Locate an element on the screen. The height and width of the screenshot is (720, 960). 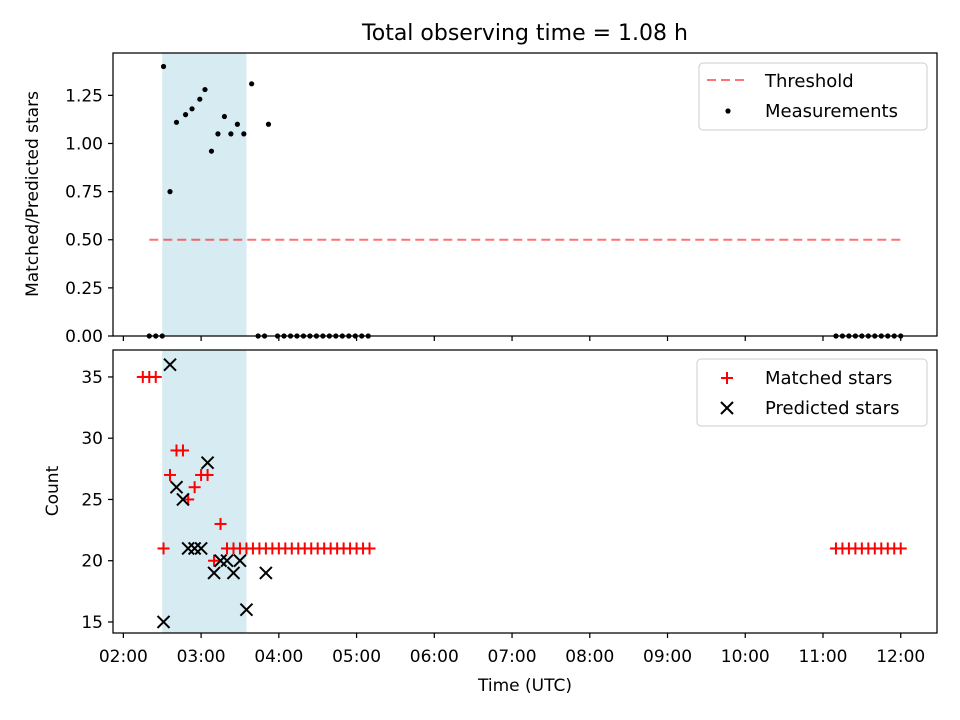
count-legend: Matched stars Predicted stars is located at coordinates (812, 392).